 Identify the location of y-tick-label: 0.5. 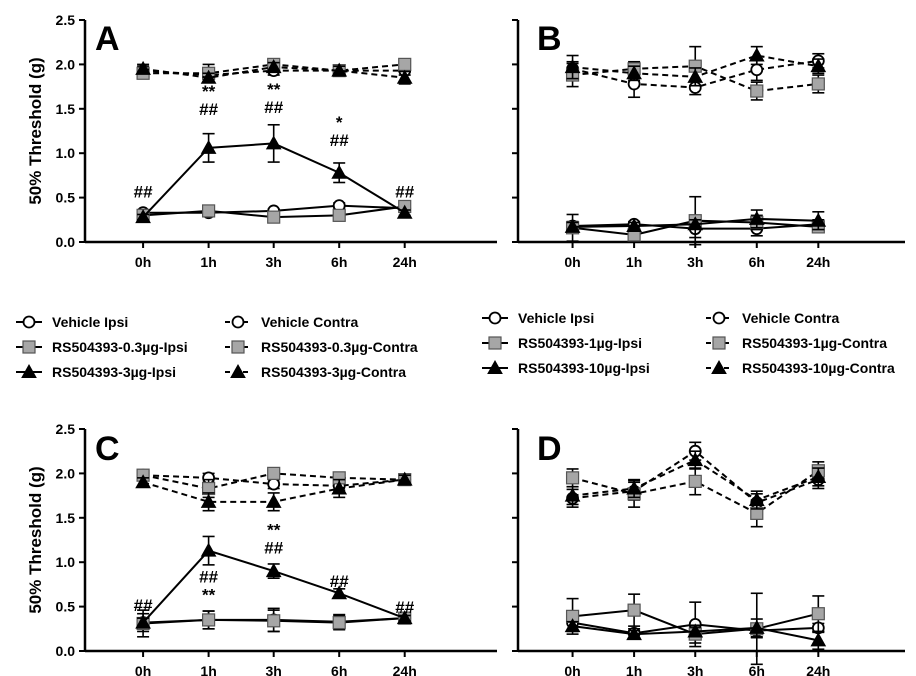
(66, 607).